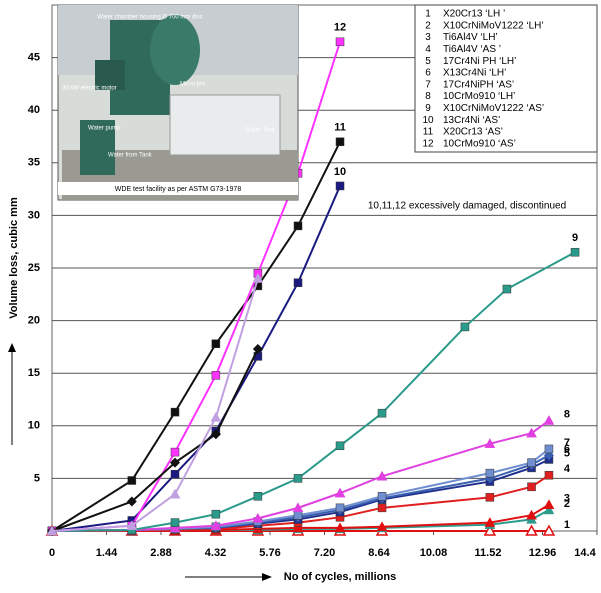  Describe the element at coordinates (34, 163) in the screenshot. I see `y-tick-label: 35` at that location.